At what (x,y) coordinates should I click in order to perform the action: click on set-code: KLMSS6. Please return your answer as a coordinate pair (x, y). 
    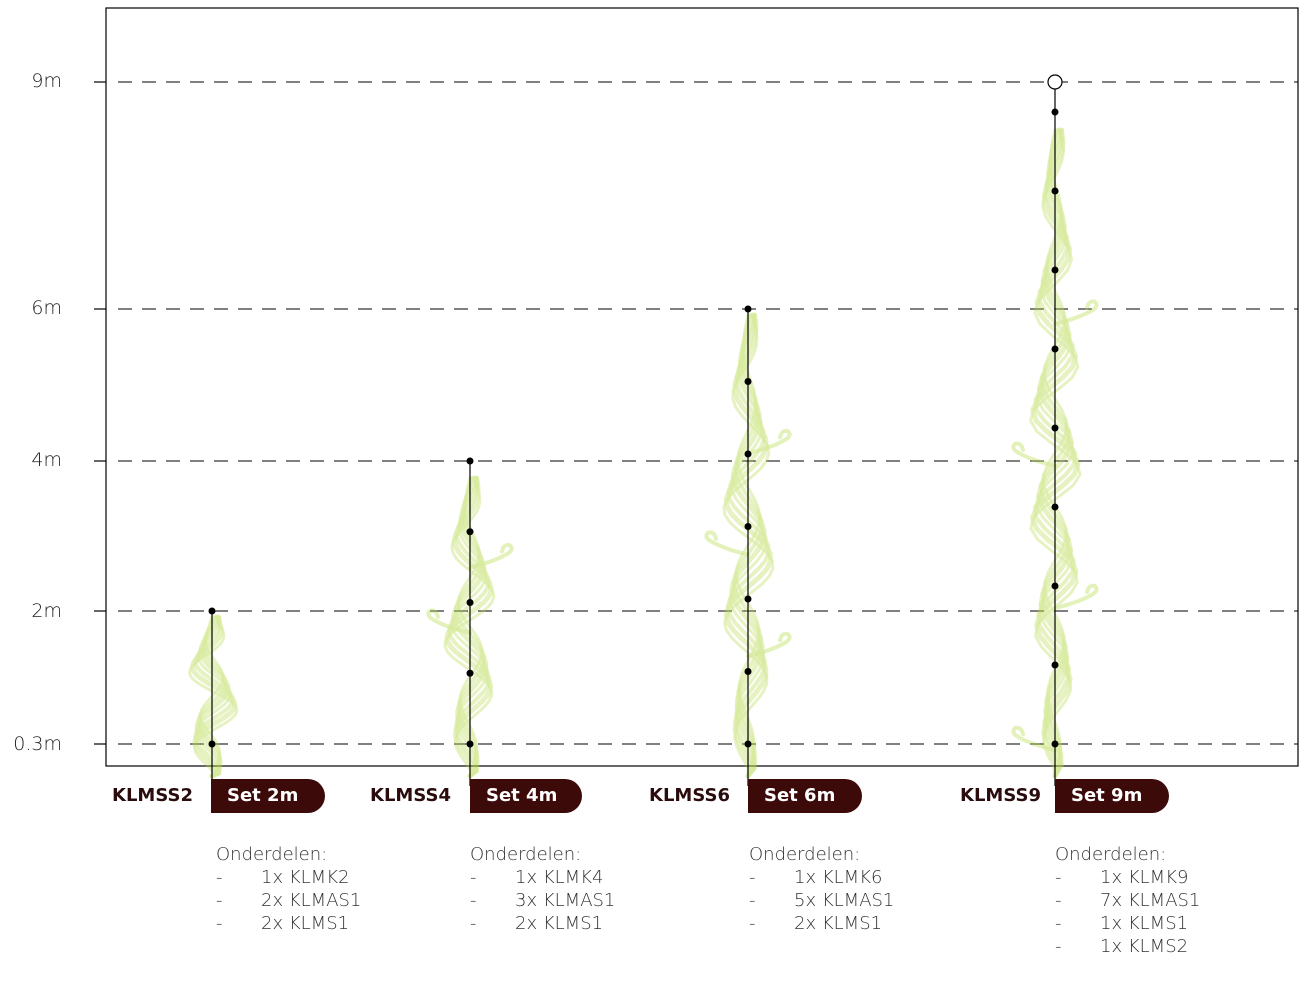
    Looking at the image, I should click on (689, 795).